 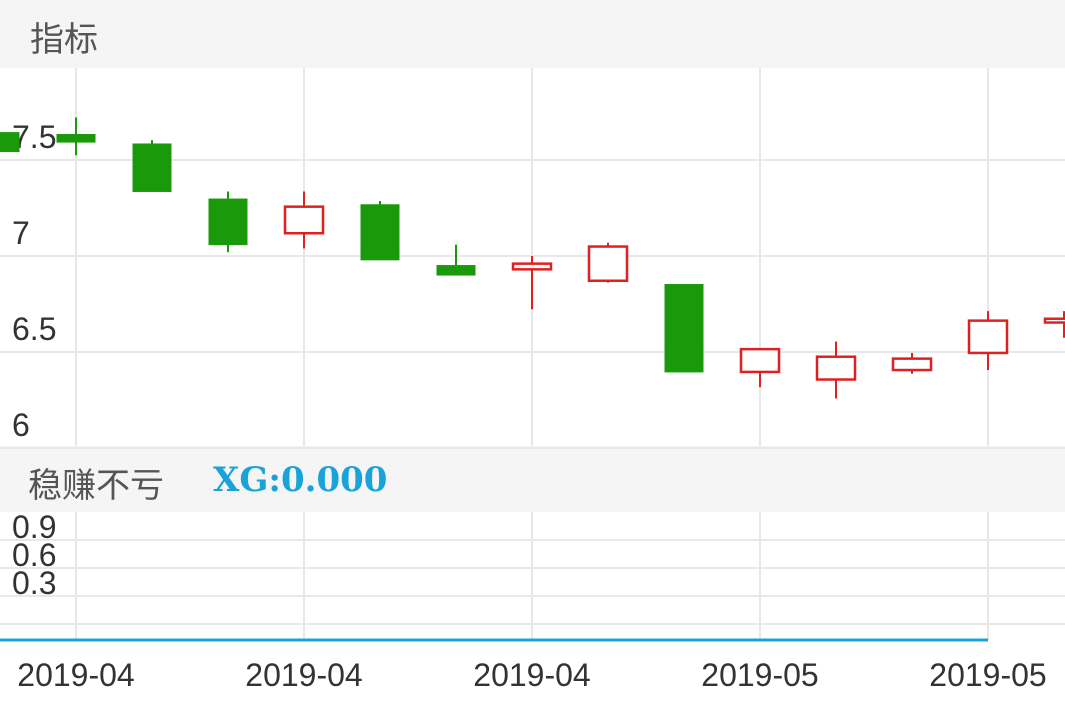 What do you see at coordinates (532, 479) in the screenshot?
I see `strategy-panel-header` at bounding box center [532, 479].